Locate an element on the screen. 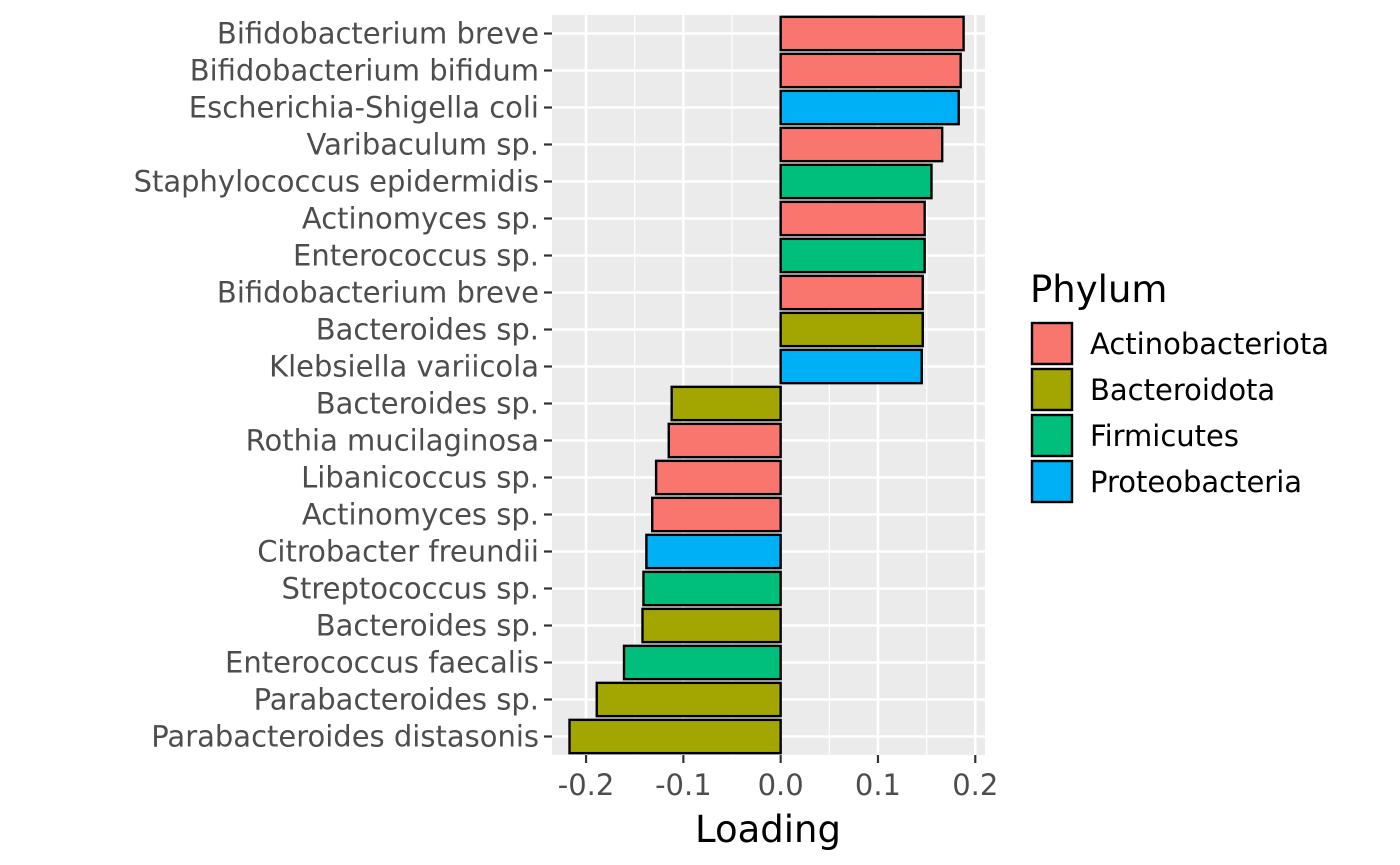  y-tick-label: Citrobacter freundii is located at coordinates (398, 552).